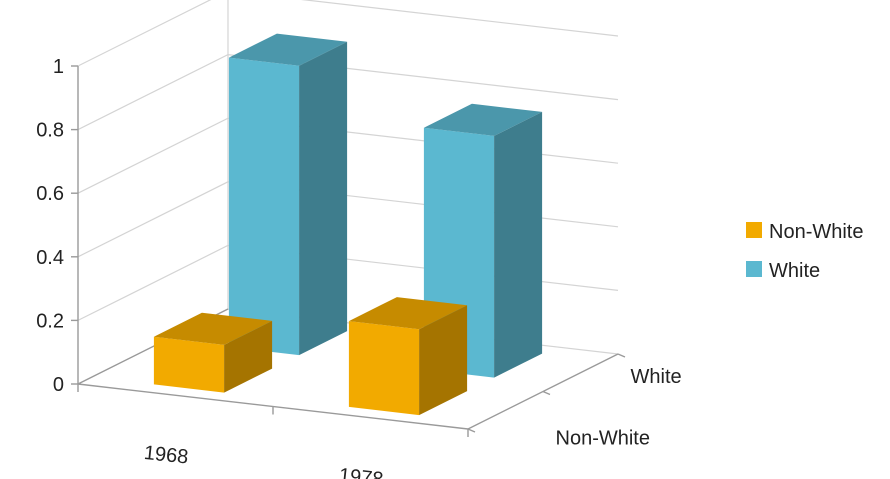 The height and width of the screenshot is (479, 890). I want to click on depth-tick-label-non-white: Non-White, so click(603, 438).